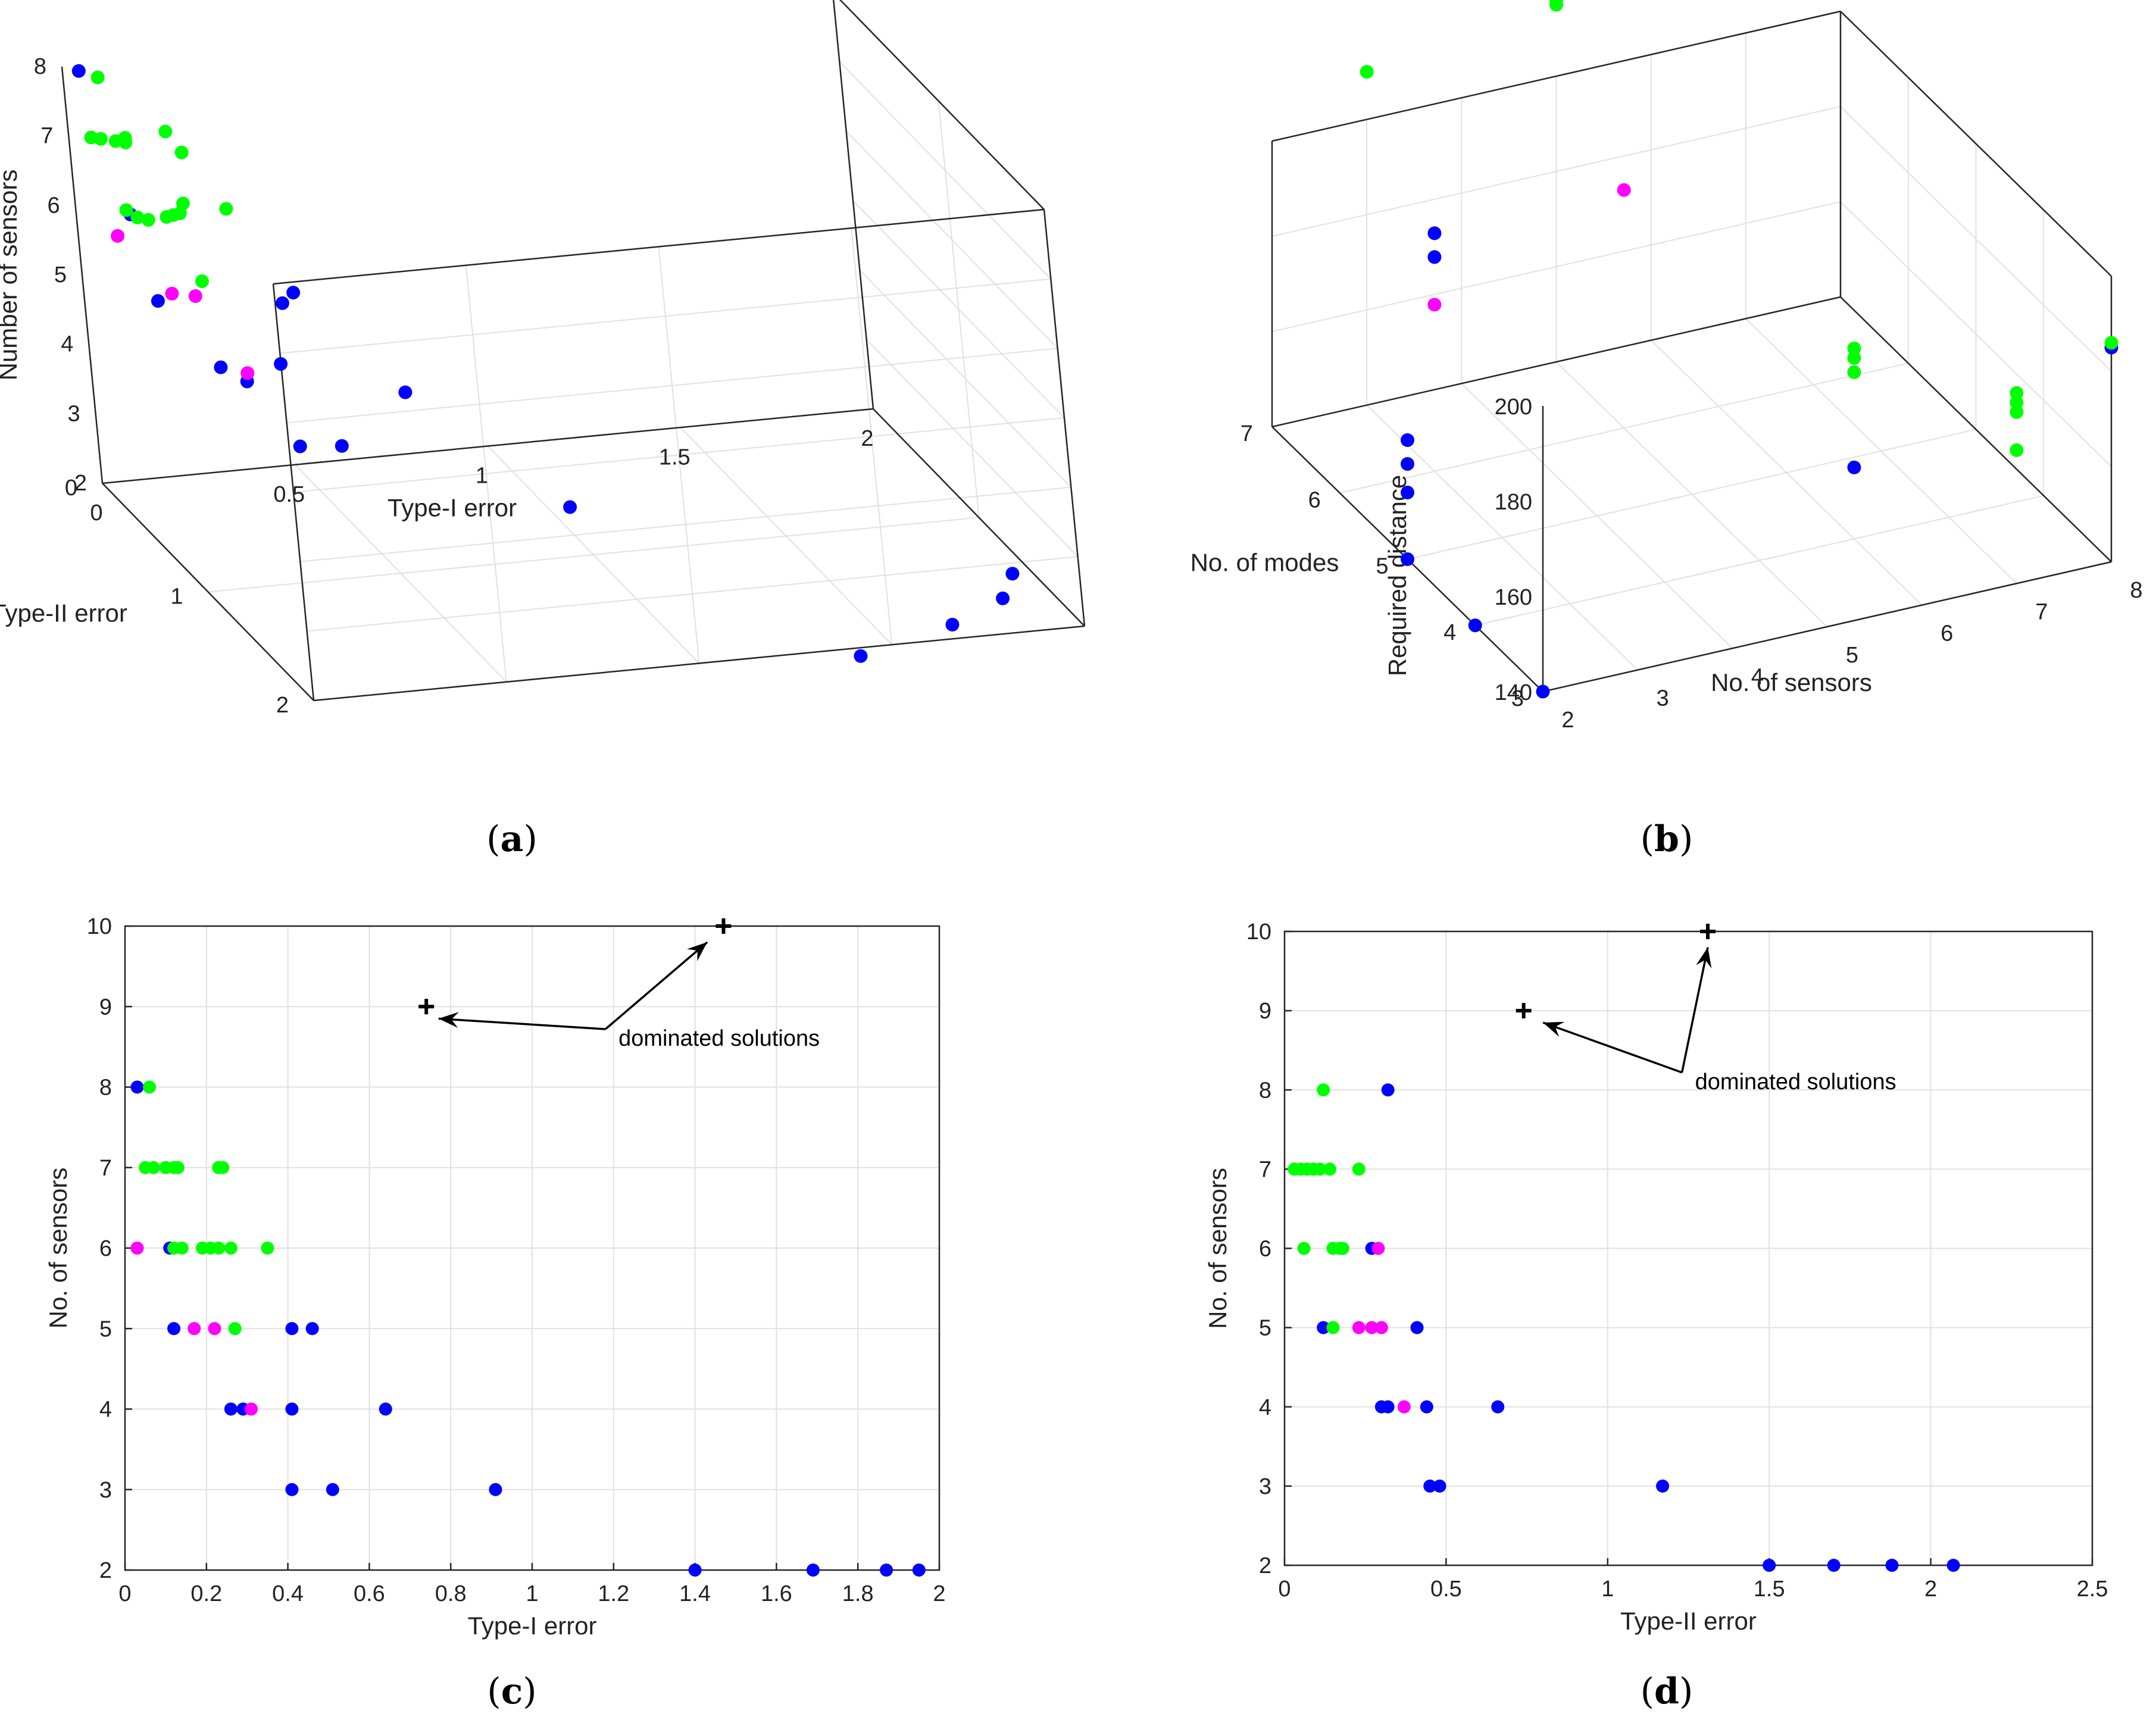 The height and width of the screenshot is (1726, 2156). I want to click on x-tick-label-0: 2, so click(1568, 721).